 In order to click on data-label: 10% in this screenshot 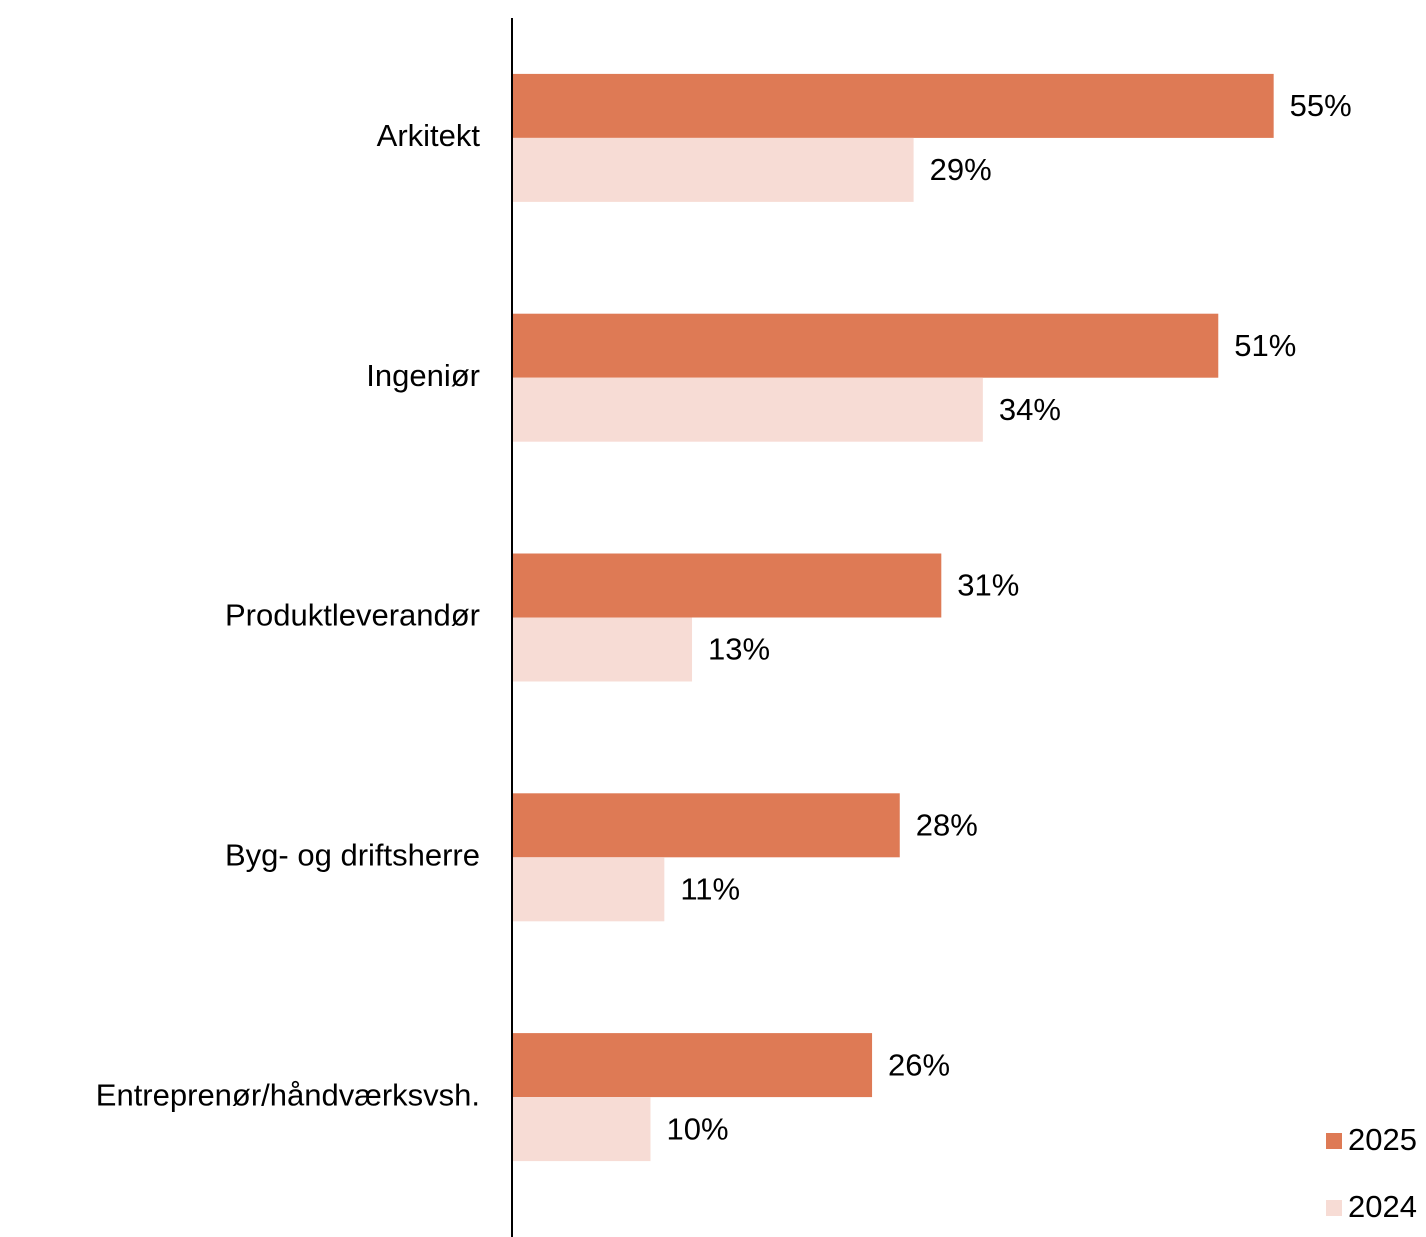, I will do `click(697, 1128)`.